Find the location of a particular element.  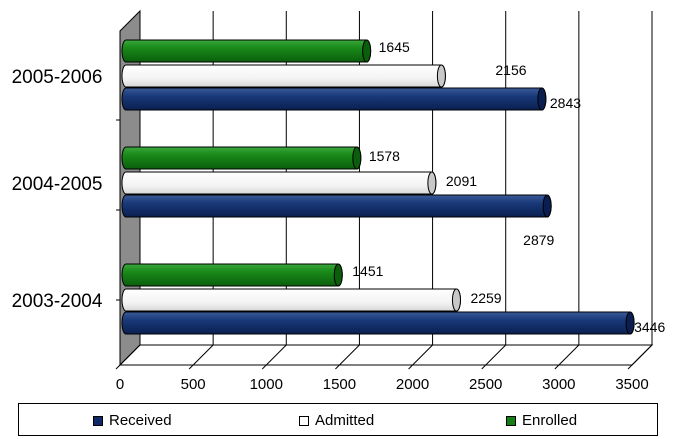

legend-item-received: Received is located at coordinates (132, 420).